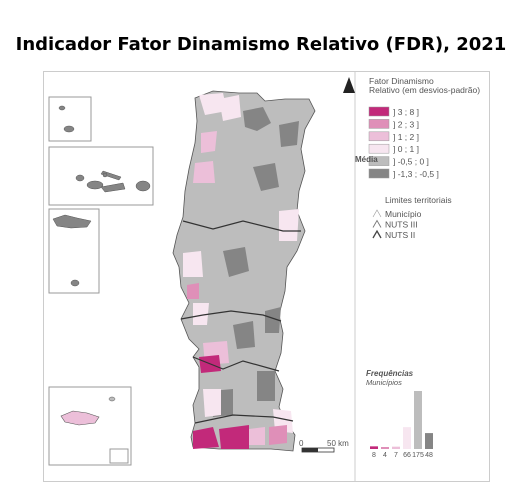 This screenshot has height=497, width=522. What do you see at coordinates (401, 225) in the screenshot?
I see `legend-limit-label: NUTS III` at bounding box center [401, 225].